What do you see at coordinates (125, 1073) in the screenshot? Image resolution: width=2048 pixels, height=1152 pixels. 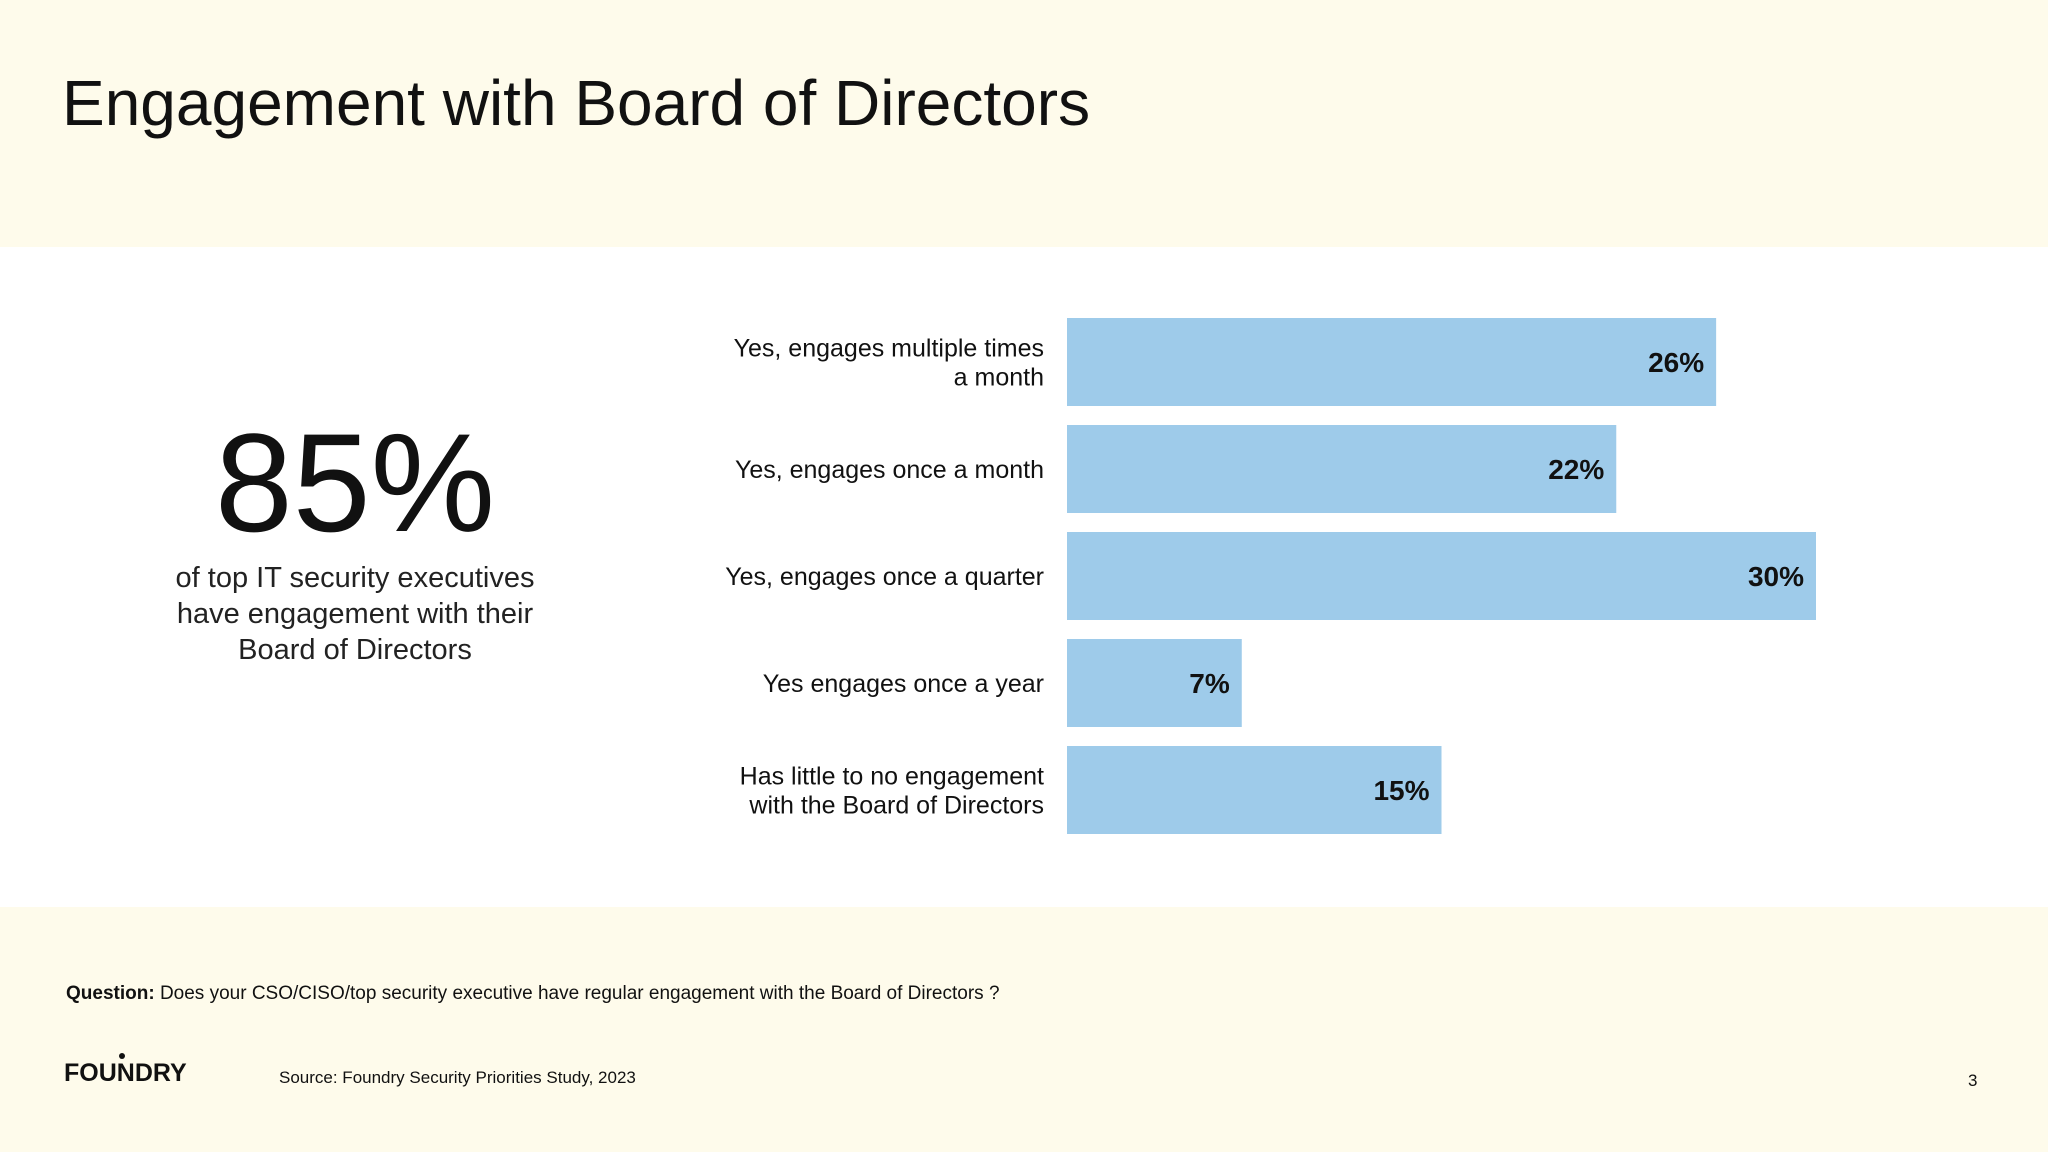 I see `logo-text: FOUNDRY` at bounding box center [125, 1073].